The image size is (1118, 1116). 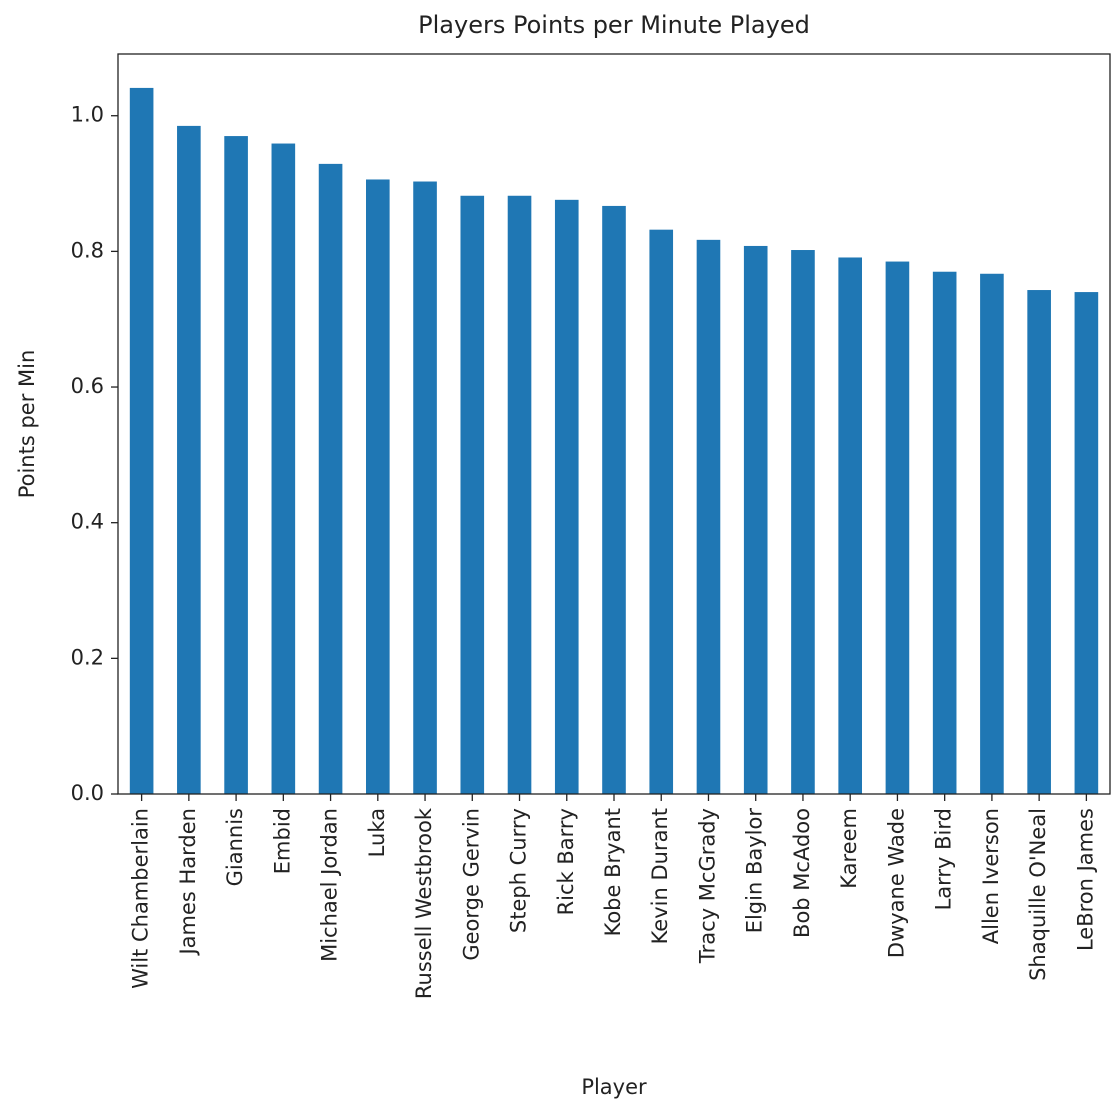 I want to click on y-tick-label: 0.8, so click(x=87, y=250).